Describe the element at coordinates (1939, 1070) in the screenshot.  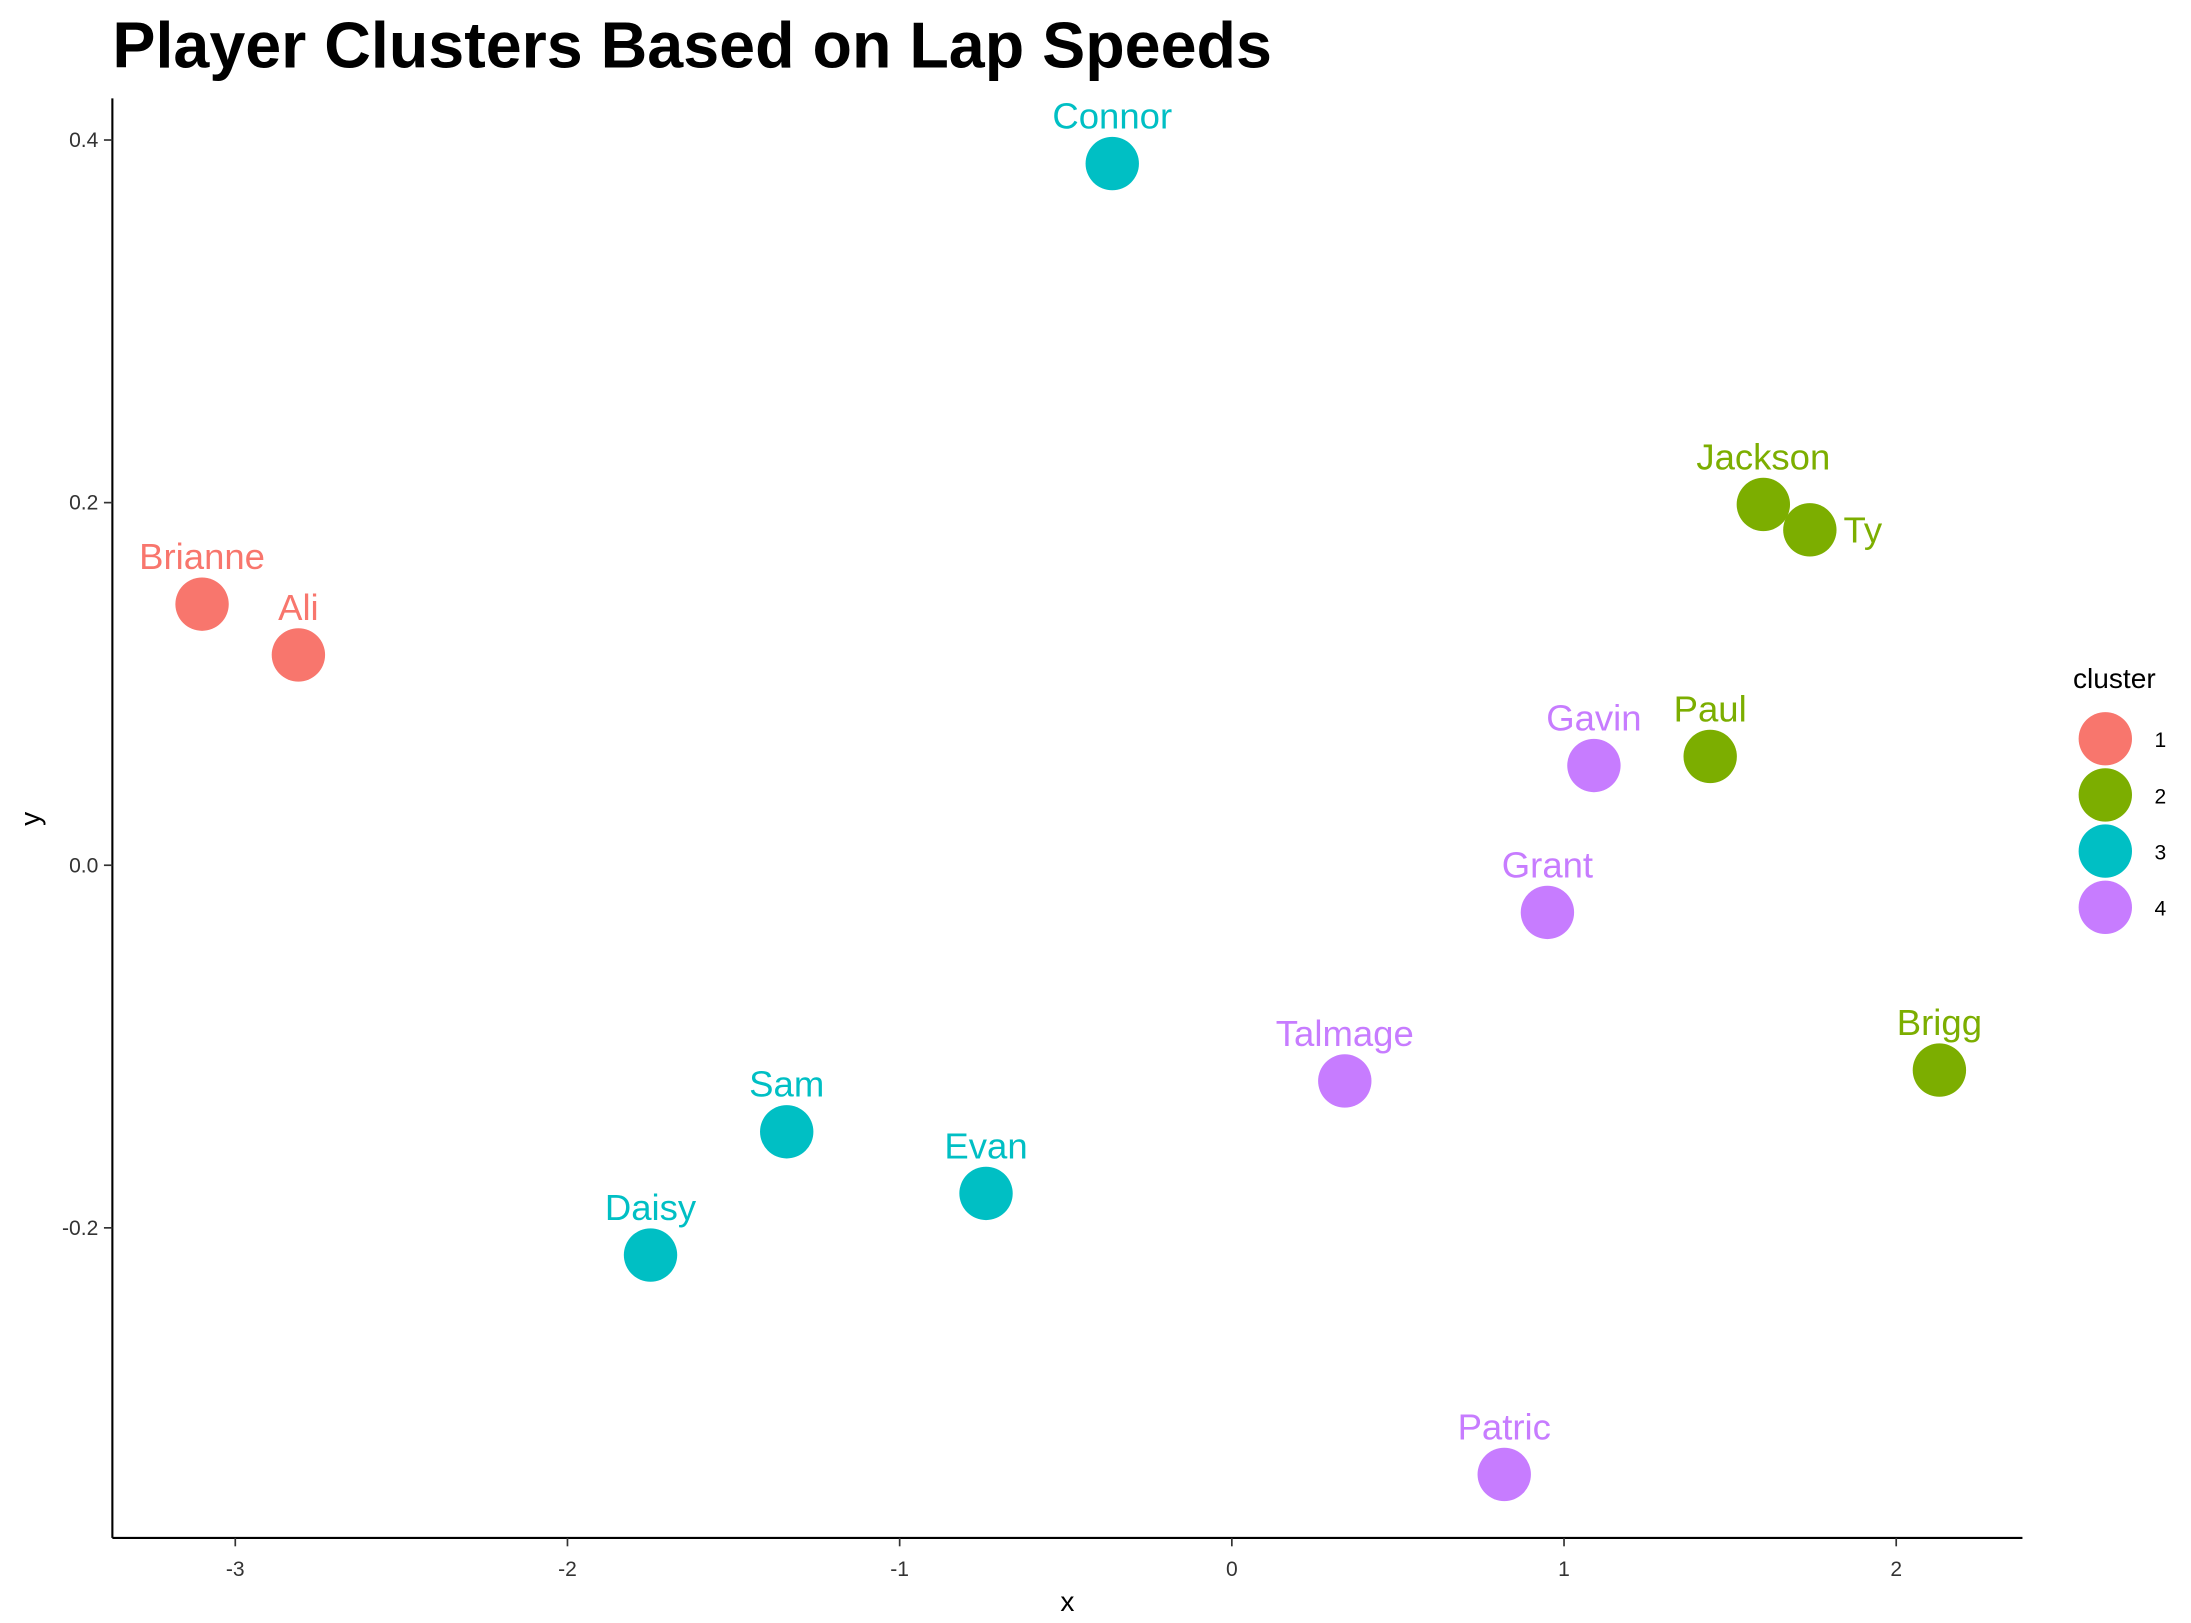
I see `data-point-brigg` at that location.